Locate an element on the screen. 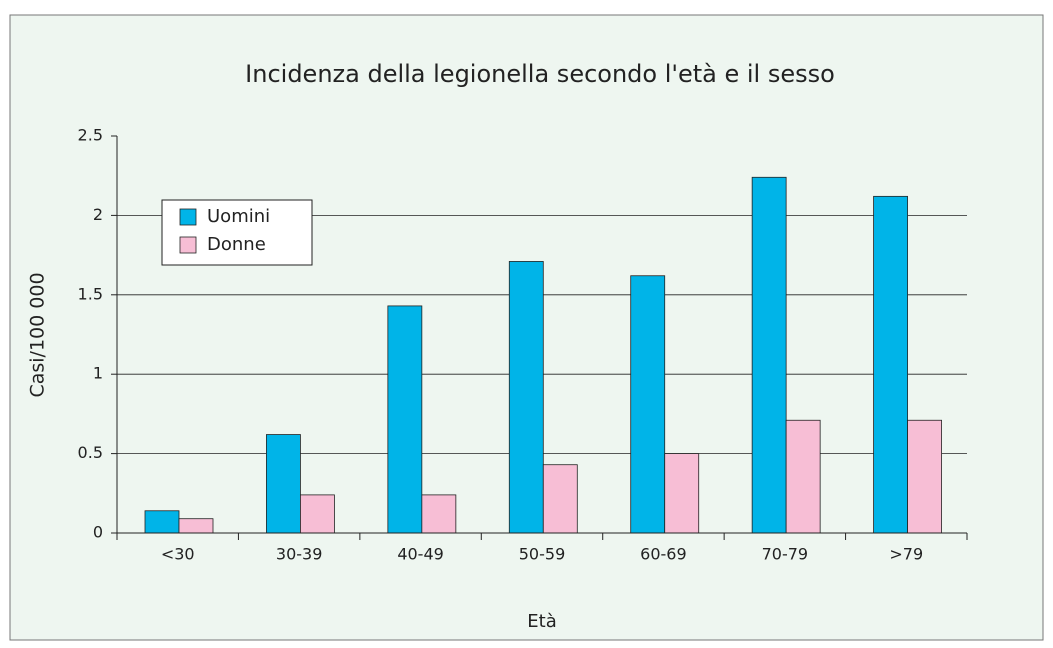 This screenshot has width=1053, height=648. x-tick-label: 50-59 is located at coordinates (542, 554).